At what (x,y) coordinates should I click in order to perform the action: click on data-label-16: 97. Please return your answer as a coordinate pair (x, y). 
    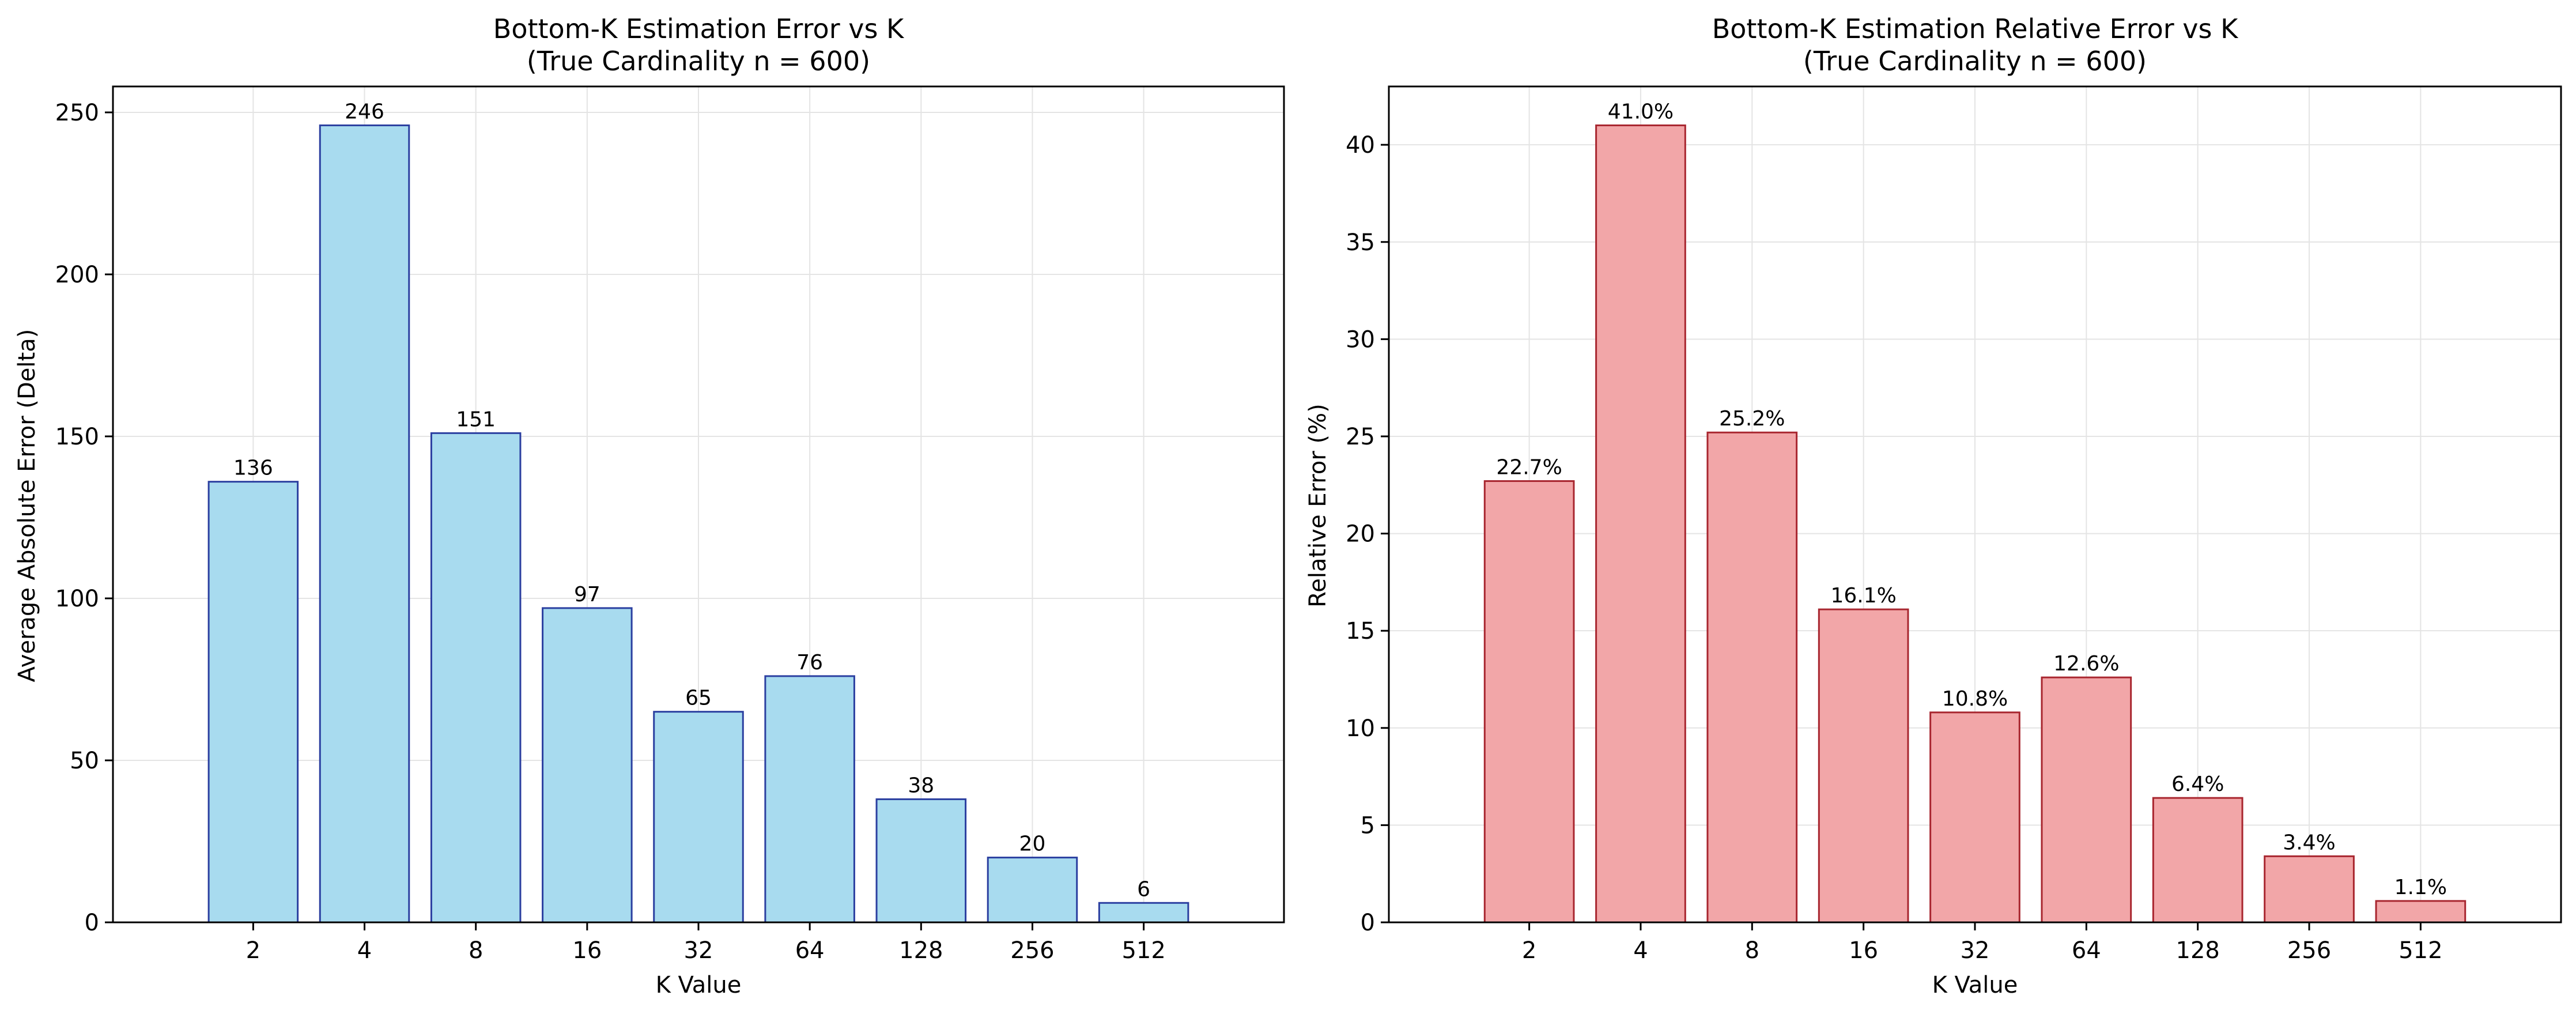
    Looking at the image, I should click on (587, 594).